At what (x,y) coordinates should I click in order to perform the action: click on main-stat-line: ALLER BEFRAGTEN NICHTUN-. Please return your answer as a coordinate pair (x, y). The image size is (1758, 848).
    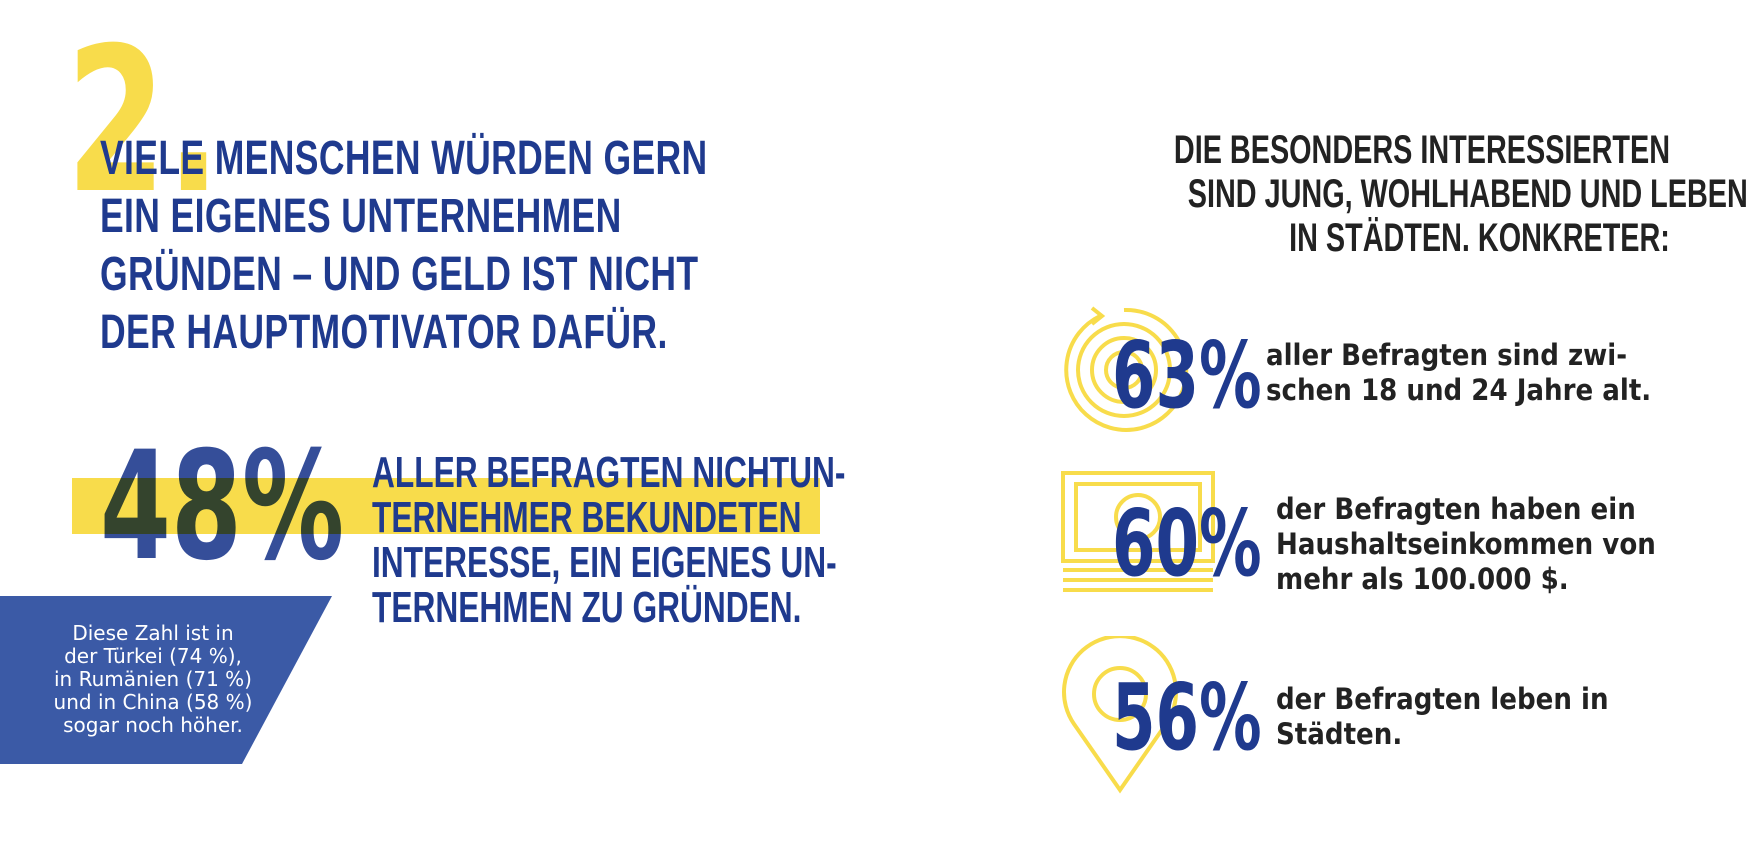
    Looking at the image, I should click on (609, 472).